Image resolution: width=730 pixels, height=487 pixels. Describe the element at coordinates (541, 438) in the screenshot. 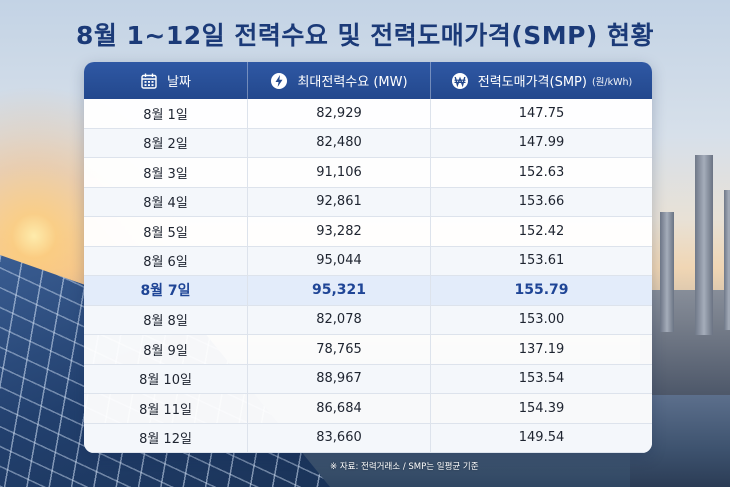

I see `cell-smp: 149.54` at that location.